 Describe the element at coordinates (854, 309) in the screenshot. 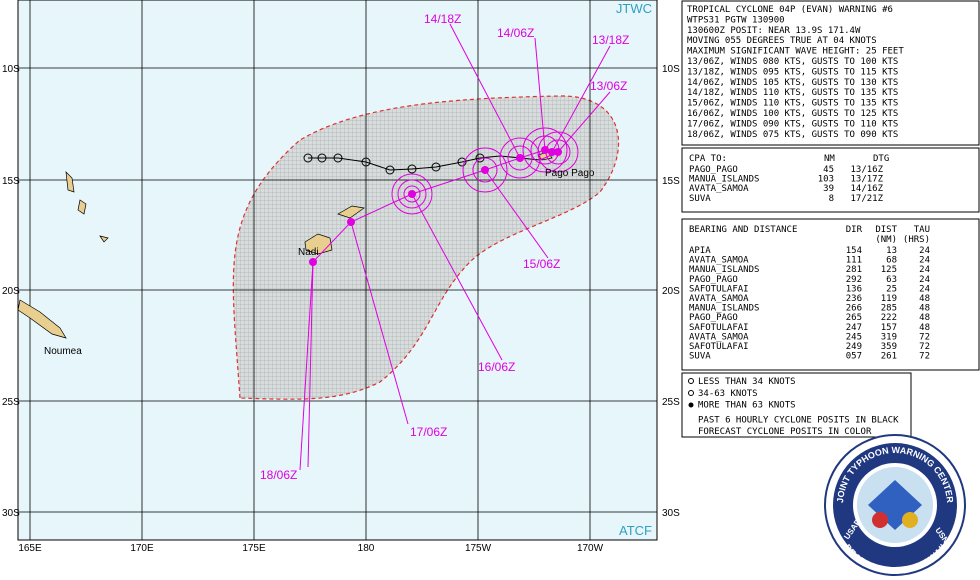

I see `panel-text: 266` at that location.